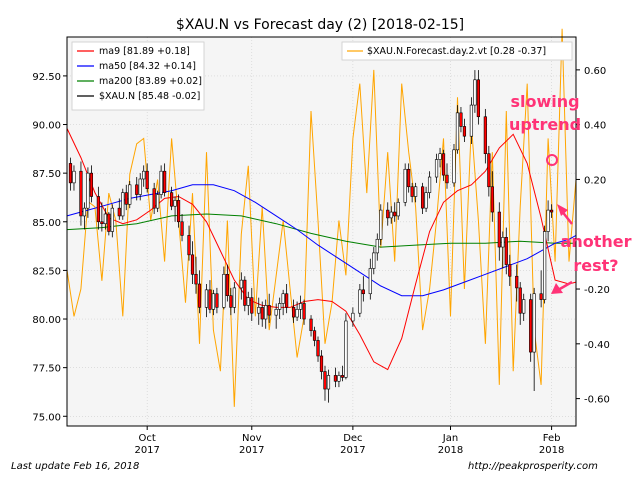 This screenshot has height=480, width=640. Describe the element at coordinates (597, 400) in the screenshot. I see `tick-label-right: -0.60` at that location.